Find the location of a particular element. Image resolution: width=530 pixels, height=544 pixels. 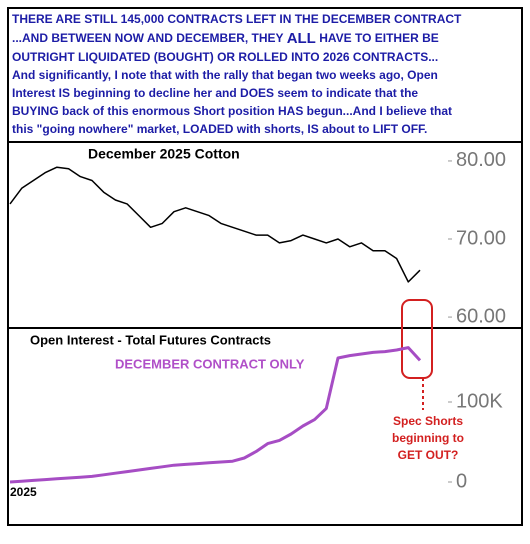

x-label: 2025 is located at coordinates (23, 492).